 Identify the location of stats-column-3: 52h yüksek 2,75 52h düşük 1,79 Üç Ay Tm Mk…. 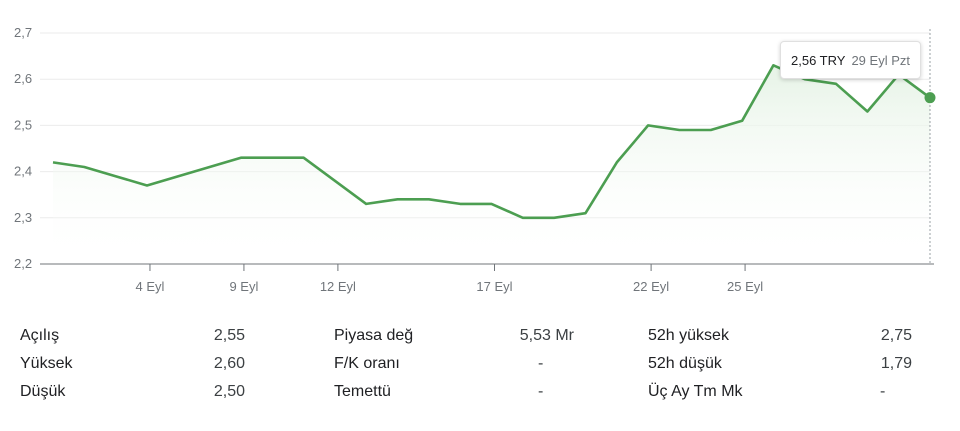
(780, 364).